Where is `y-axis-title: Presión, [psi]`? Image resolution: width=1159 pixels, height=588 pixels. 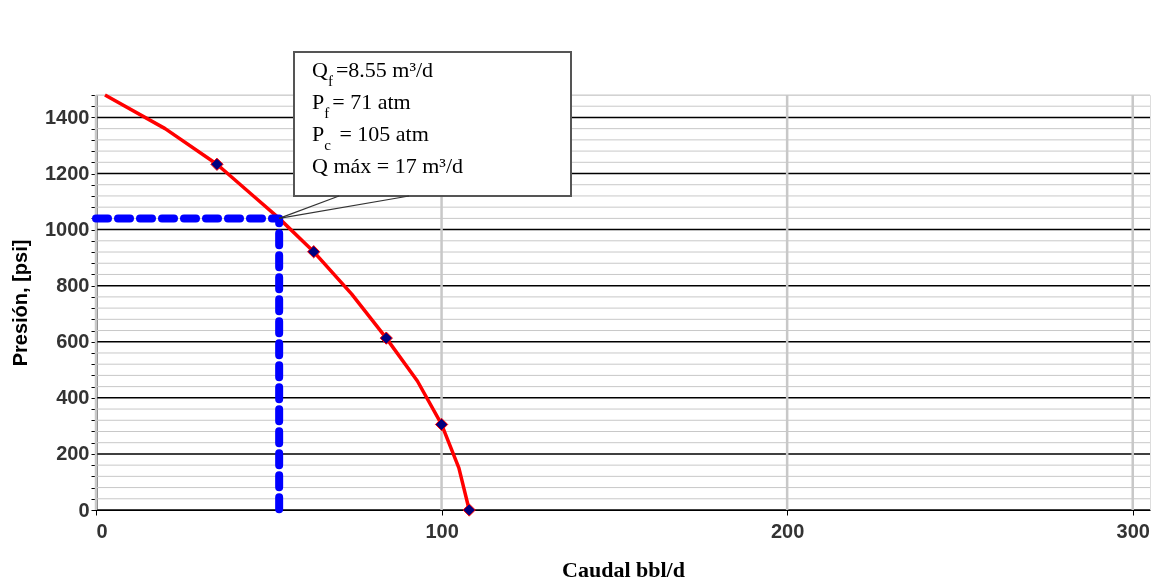 y-axis-title: Presión, [psi] is located at coordinates (20, 303).